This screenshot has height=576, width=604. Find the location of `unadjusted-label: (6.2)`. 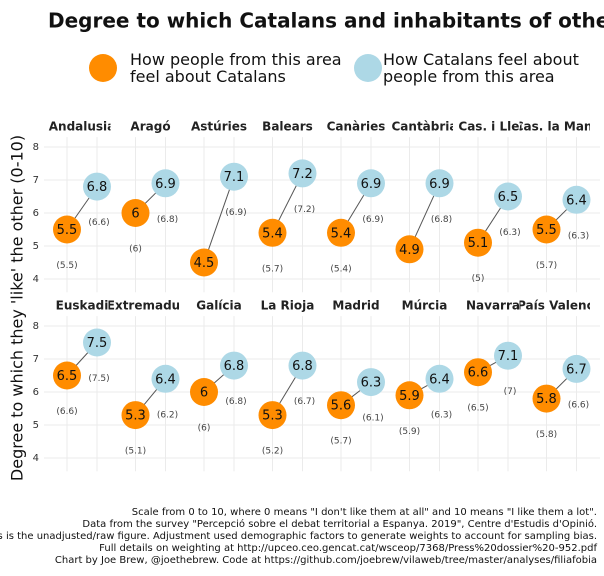

unadjusted-label: (6.2) is located at coordinates (167, 415).